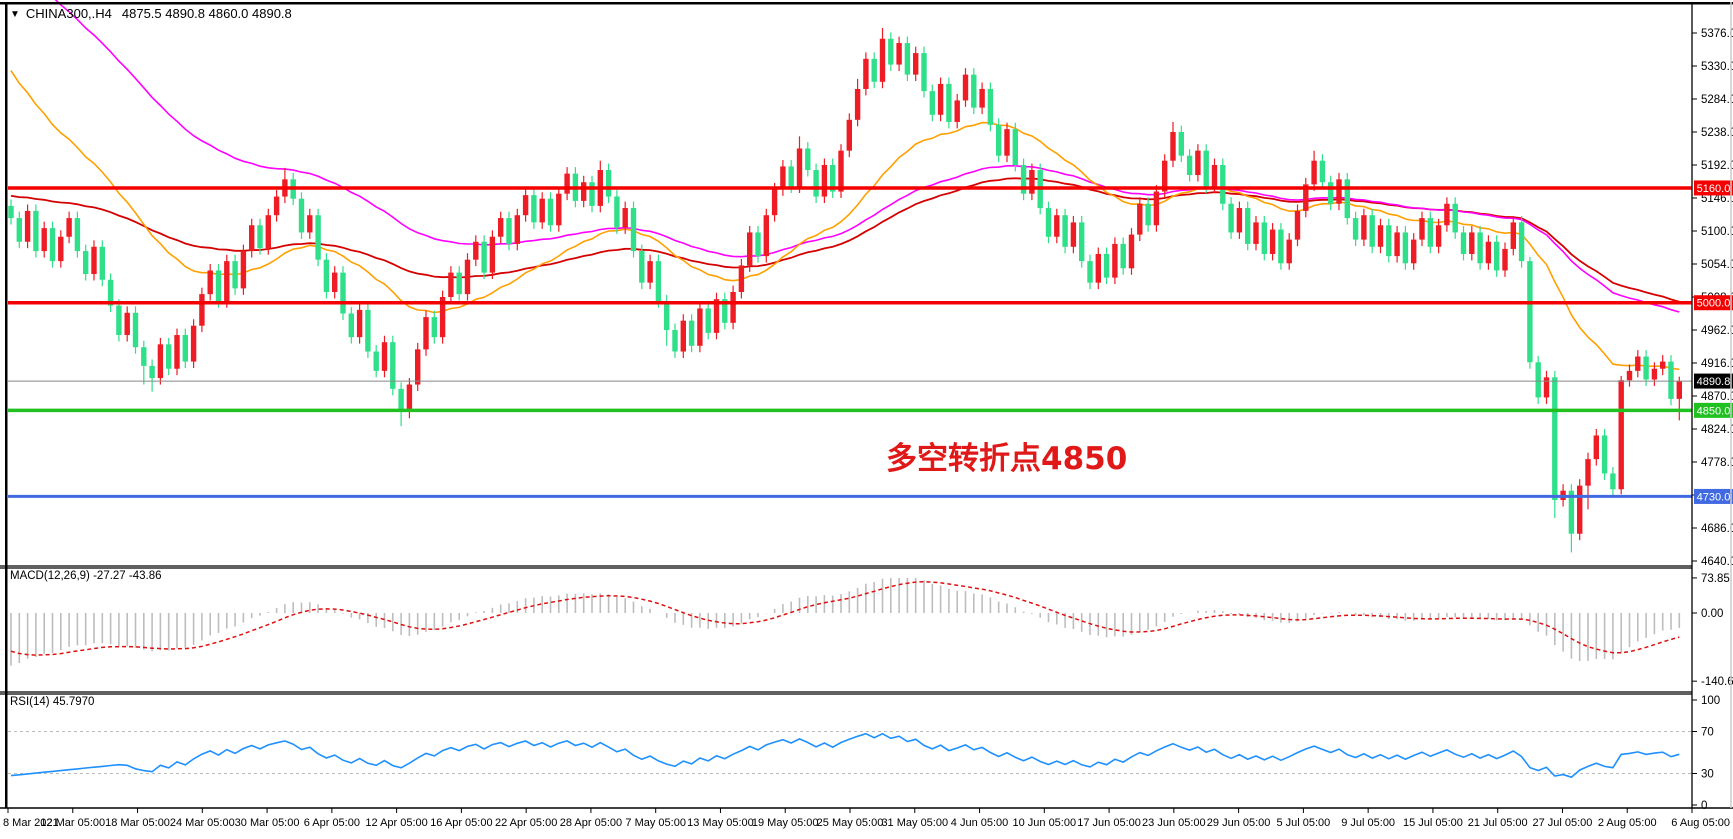 This screenshot has width=1733, height=839. Describe the element at coordinates (31, 823) in the screenshot. I see `svg-text: 8 Mar 2021` at that location.